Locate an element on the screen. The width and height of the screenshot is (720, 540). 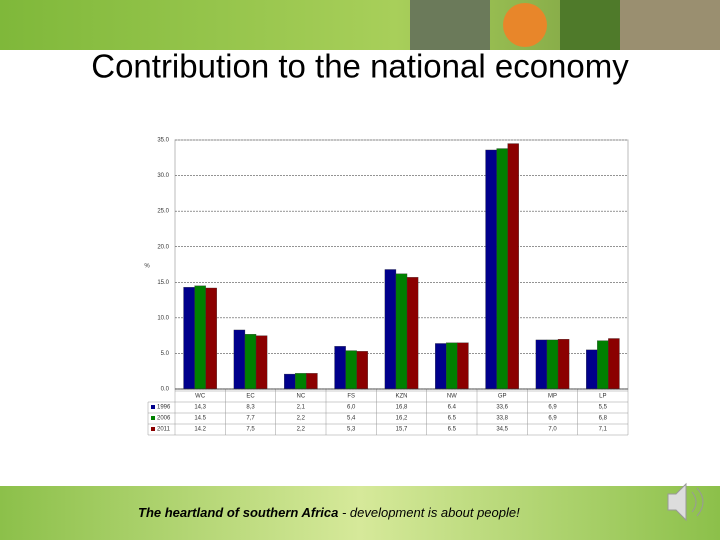
x-tick-label: NW is located at coordinates (452, 397).